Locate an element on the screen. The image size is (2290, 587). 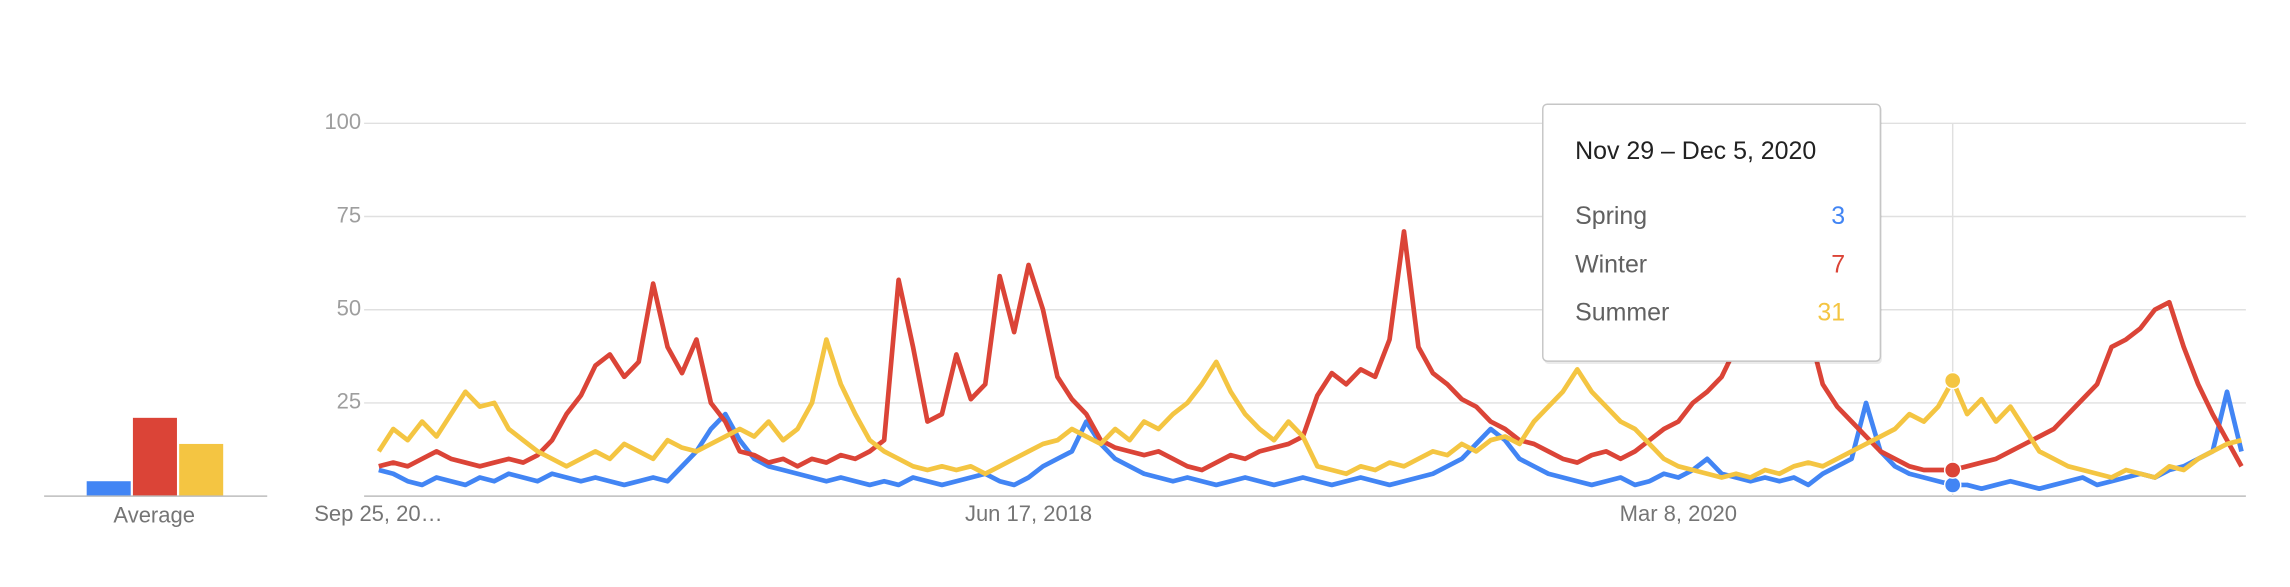
tooltip-value: 31 is located at coordinates (1831, 313).